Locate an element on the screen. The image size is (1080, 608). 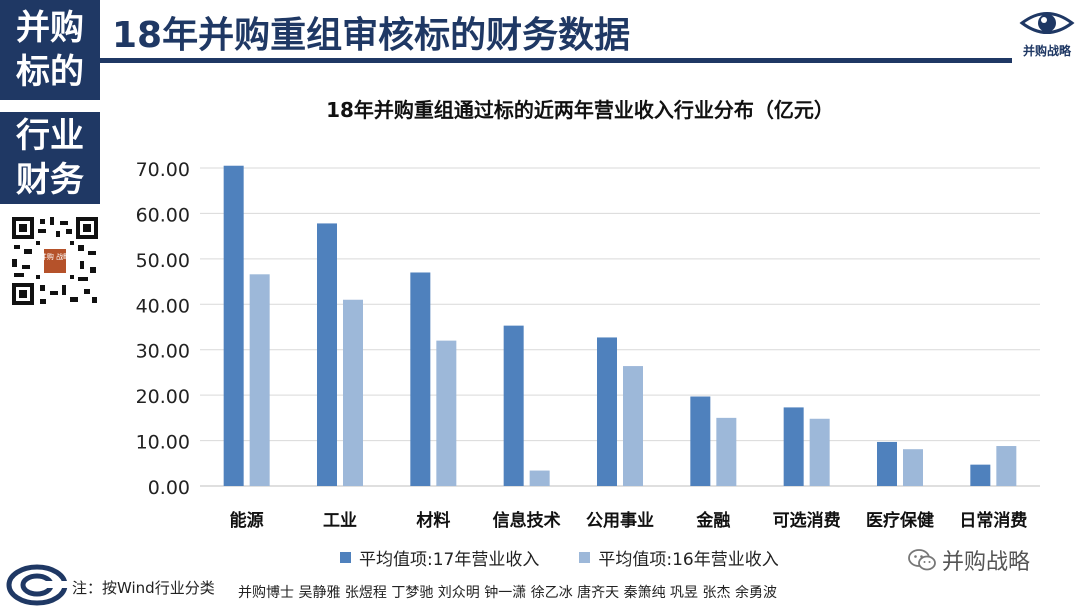
footnote: 注：按Wind行业分类 is located at coordinates (143, 588).